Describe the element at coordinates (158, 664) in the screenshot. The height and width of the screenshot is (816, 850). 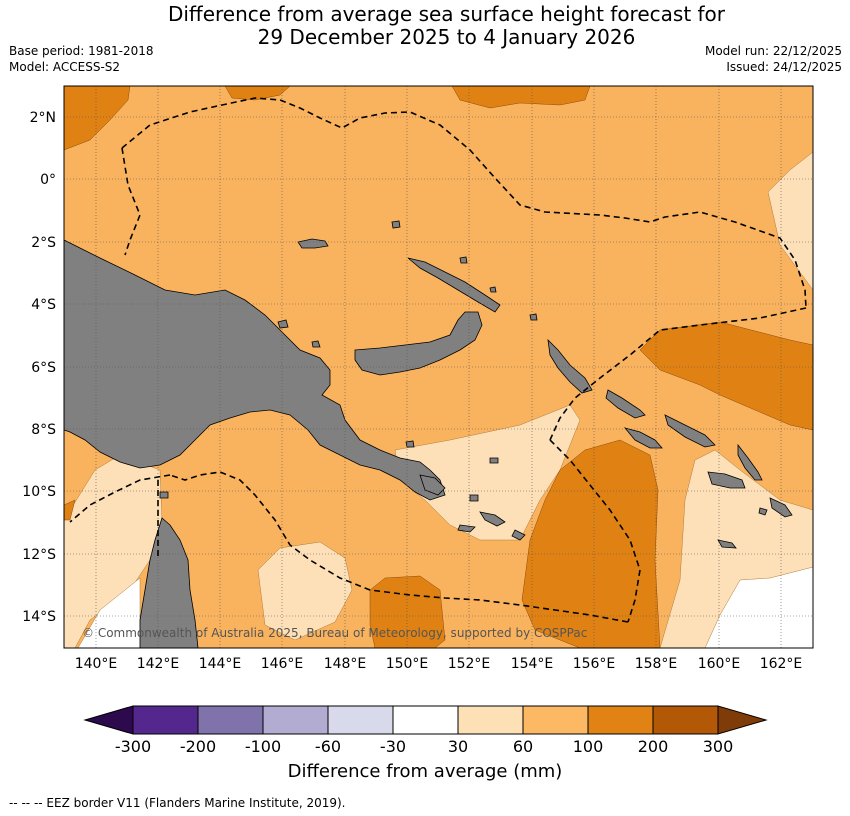
I see `lon-label-142e: 142°E` at that location.